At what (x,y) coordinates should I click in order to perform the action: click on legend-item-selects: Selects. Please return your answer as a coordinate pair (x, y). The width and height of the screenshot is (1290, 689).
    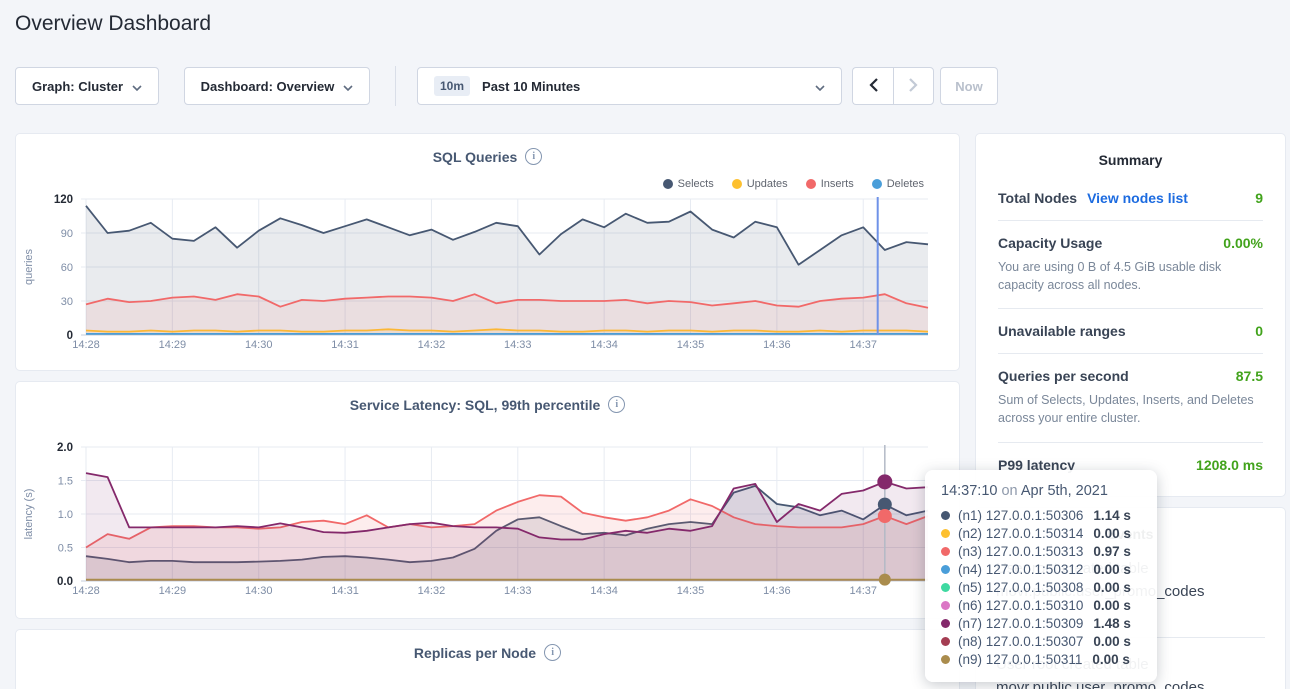
    Looking at the image, I should click on (688, 184).